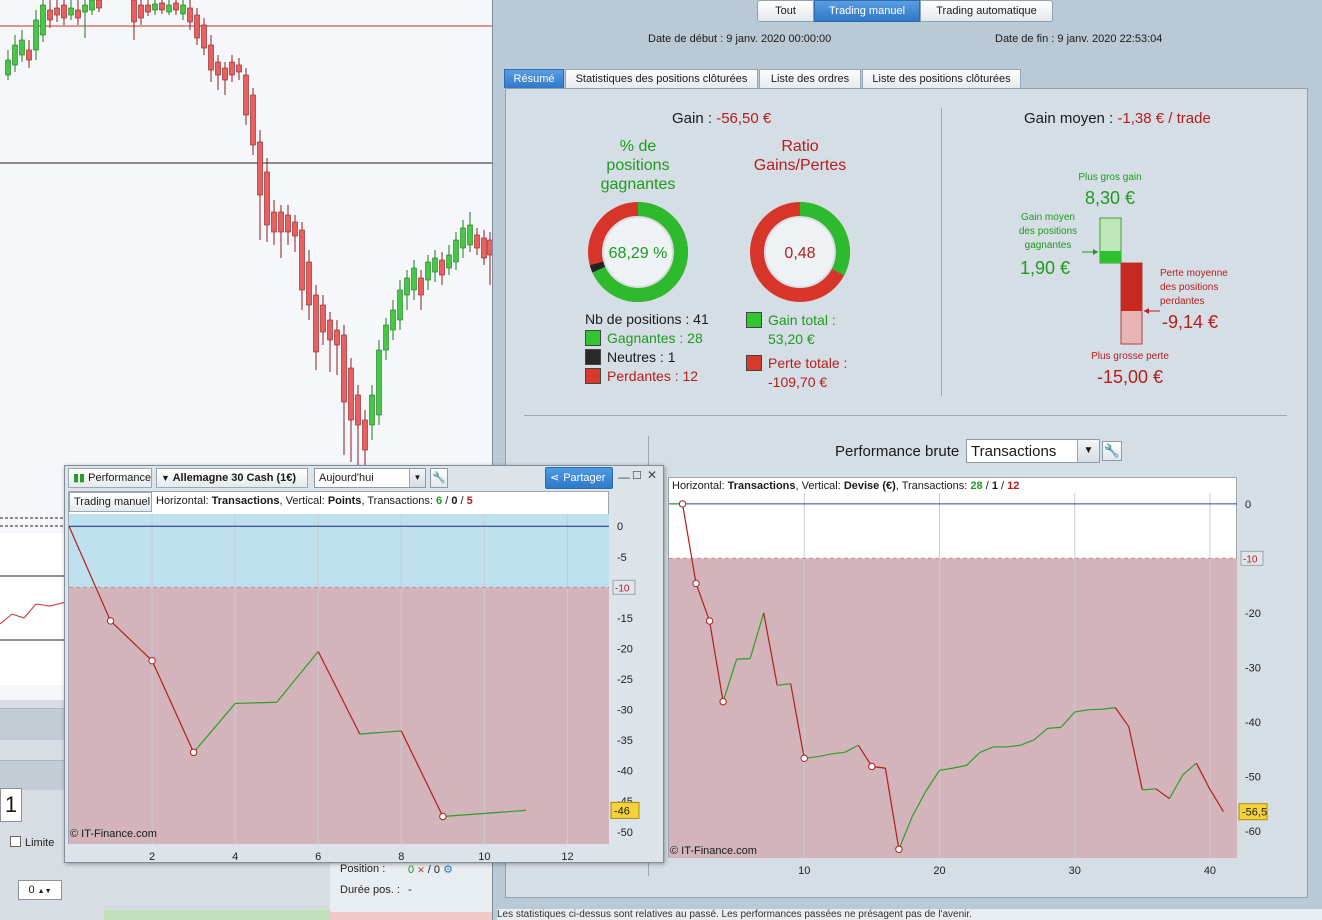 This screenshot has height=920, width=1322. I want to click on limite-checkbox-row: Limite, so click(32, 842).